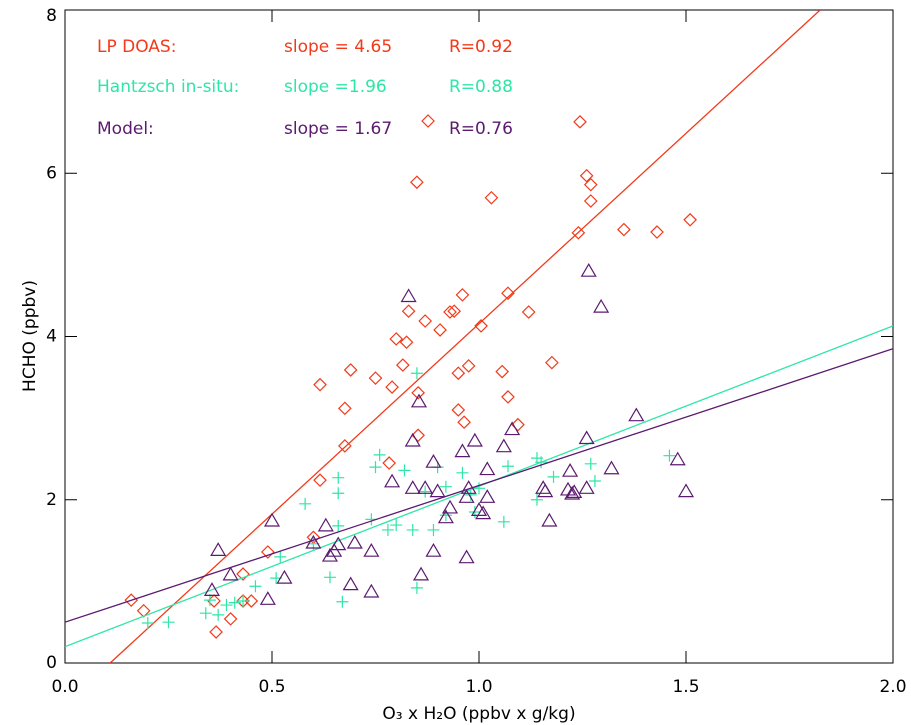 The image size is (911, 725). I want to click on x-axis-title: O₃ x H₂O (ppbv x g/kg), so click(478, 714).